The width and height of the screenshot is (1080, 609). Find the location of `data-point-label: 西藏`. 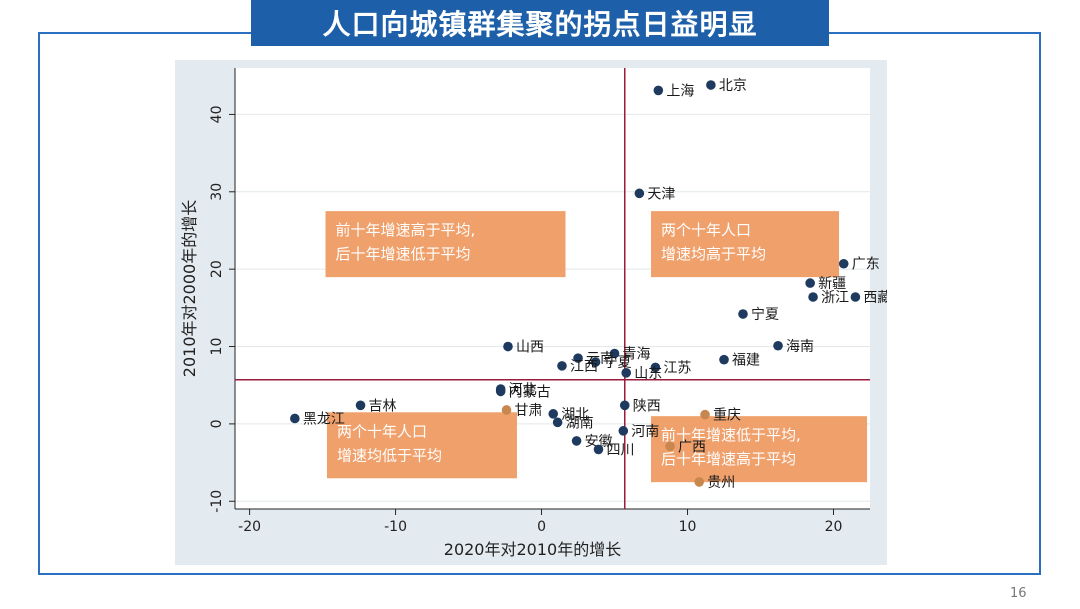

data-point-label: 西藏 is located at coordinates (875, 298).